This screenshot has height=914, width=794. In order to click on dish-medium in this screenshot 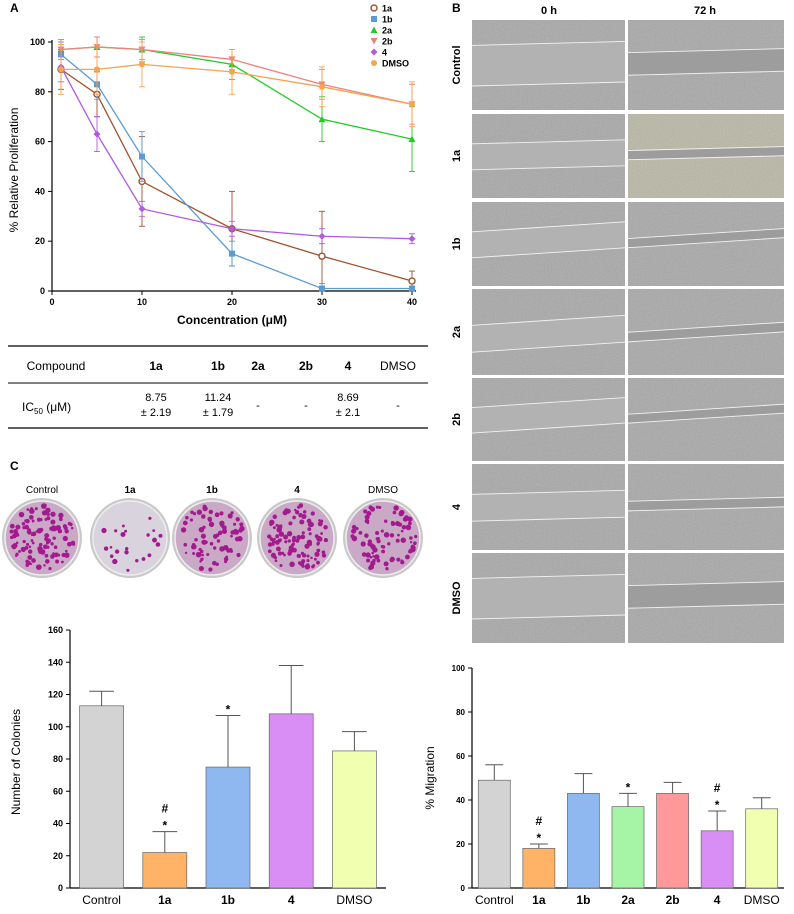, I will do `click(212, 538)`.